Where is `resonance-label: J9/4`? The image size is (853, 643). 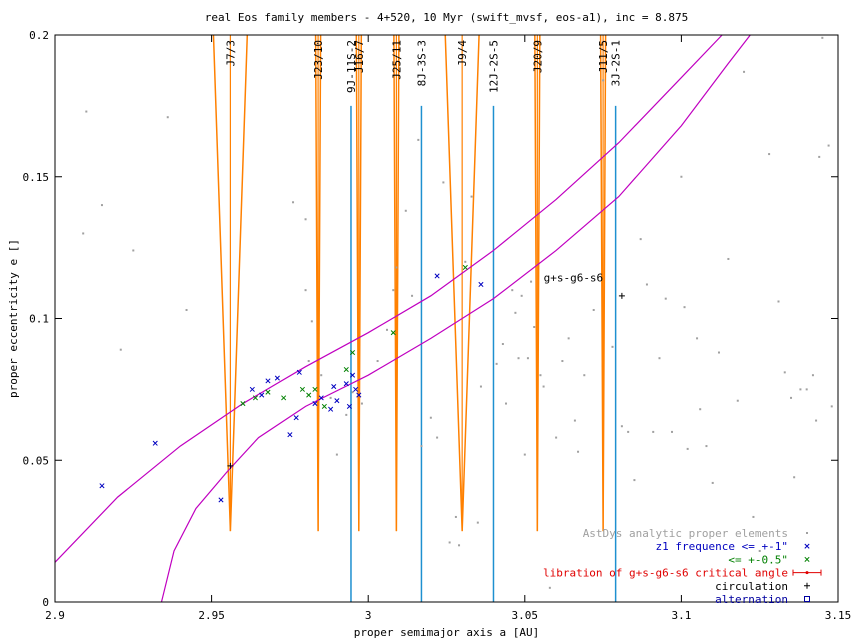
resonance-label: J9/4 is located at coordinates (462, 53).